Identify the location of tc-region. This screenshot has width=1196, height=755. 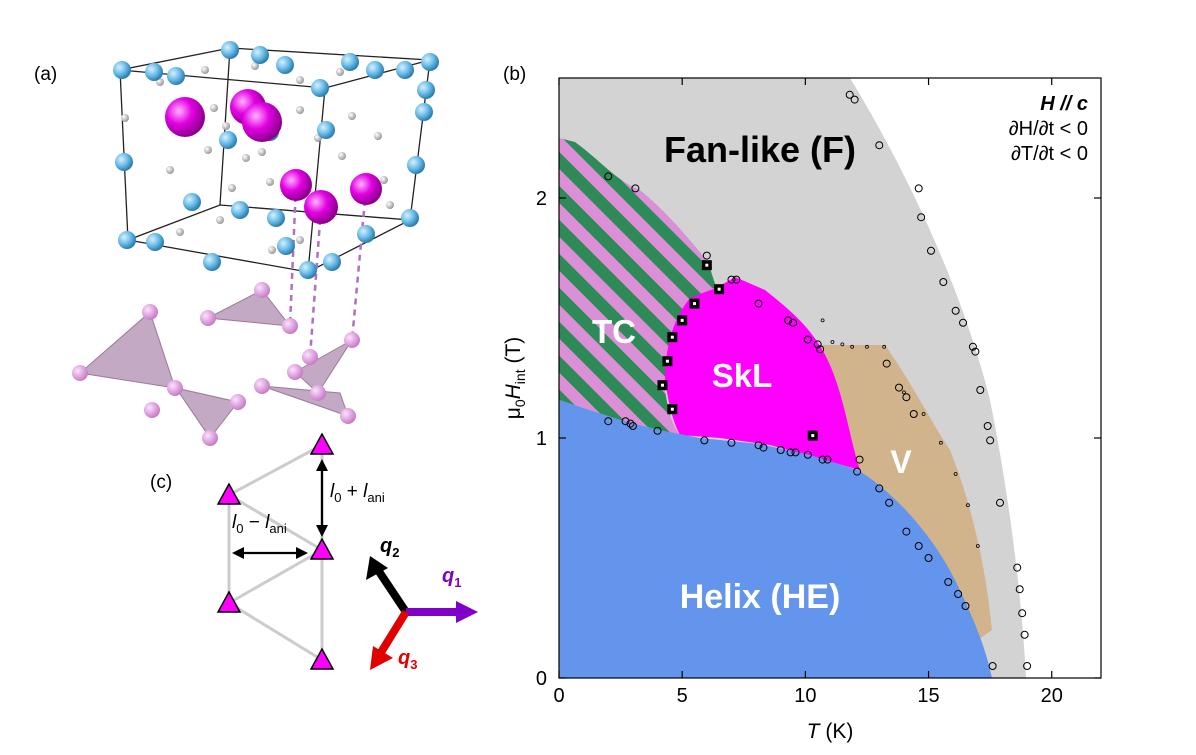
(637, 286).